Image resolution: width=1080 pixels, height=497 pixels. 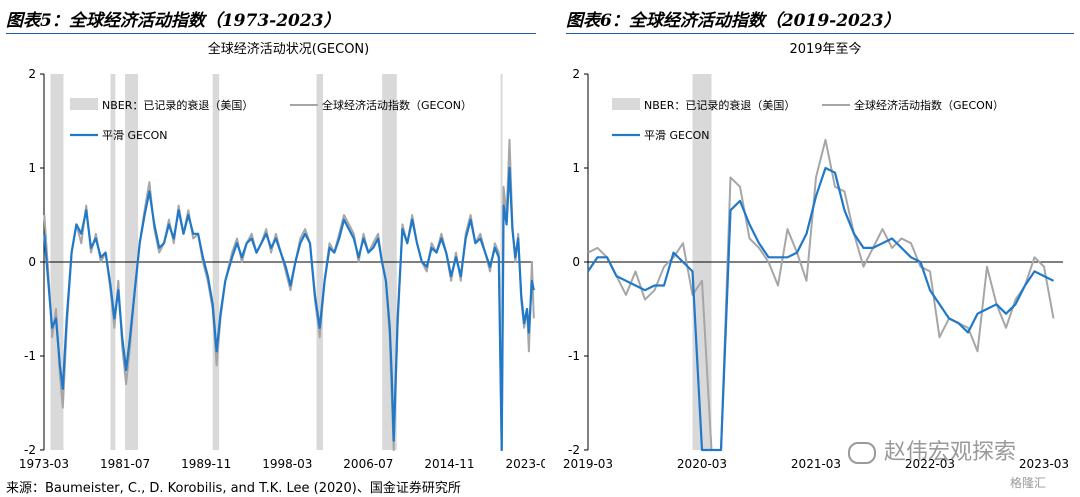 I want to click on right-legend-swatch-recession, so click(x=626, y=104).